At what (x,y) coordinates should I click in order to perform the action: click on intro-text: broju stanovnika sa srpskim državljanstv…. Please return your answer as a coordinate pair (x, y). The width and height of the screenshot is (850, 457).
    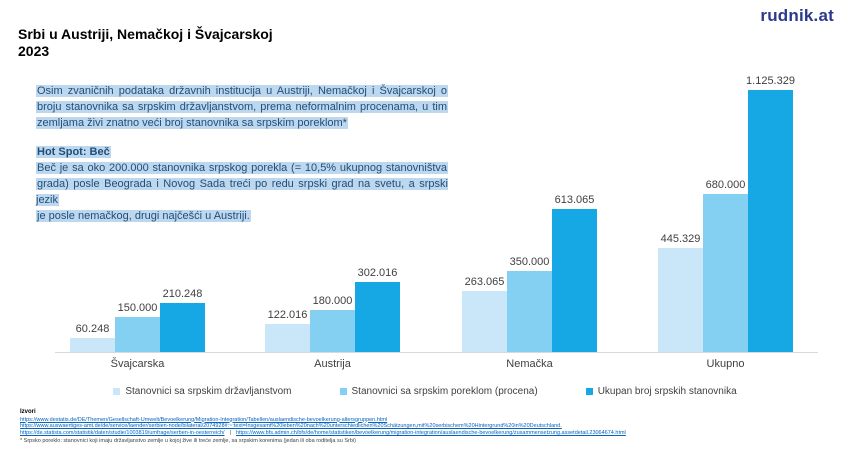
    Looking at the image, I should click on (242, 107).